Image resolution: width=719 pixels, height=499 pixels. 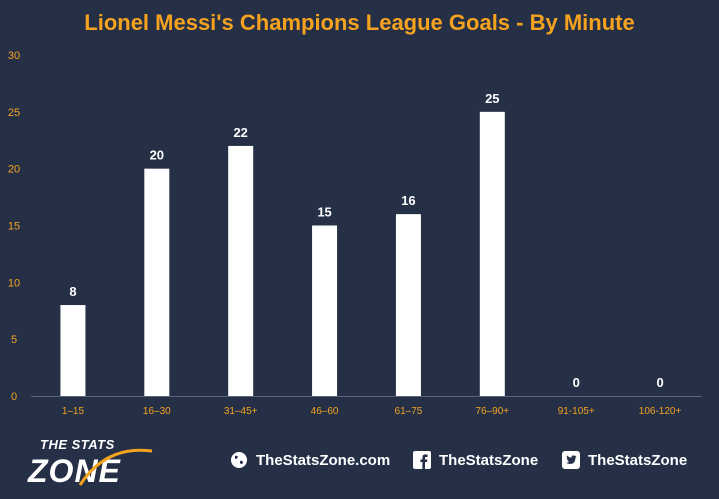 I want to click on x-tick-label: 91-105+, so click(x=576, y=411).